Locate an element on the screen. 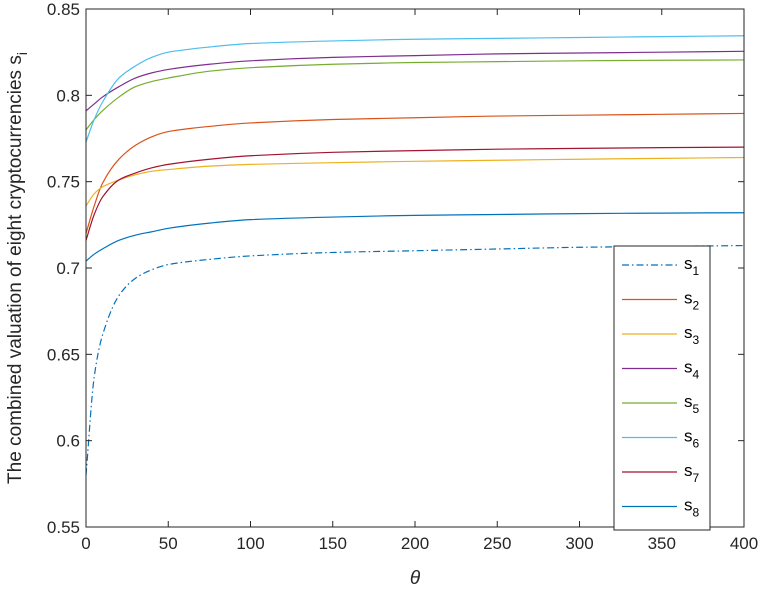 Image resolution: width=762 pixels, height=590 pixels. y-tick-label: 0.6 is located at coordinates (68, 441).